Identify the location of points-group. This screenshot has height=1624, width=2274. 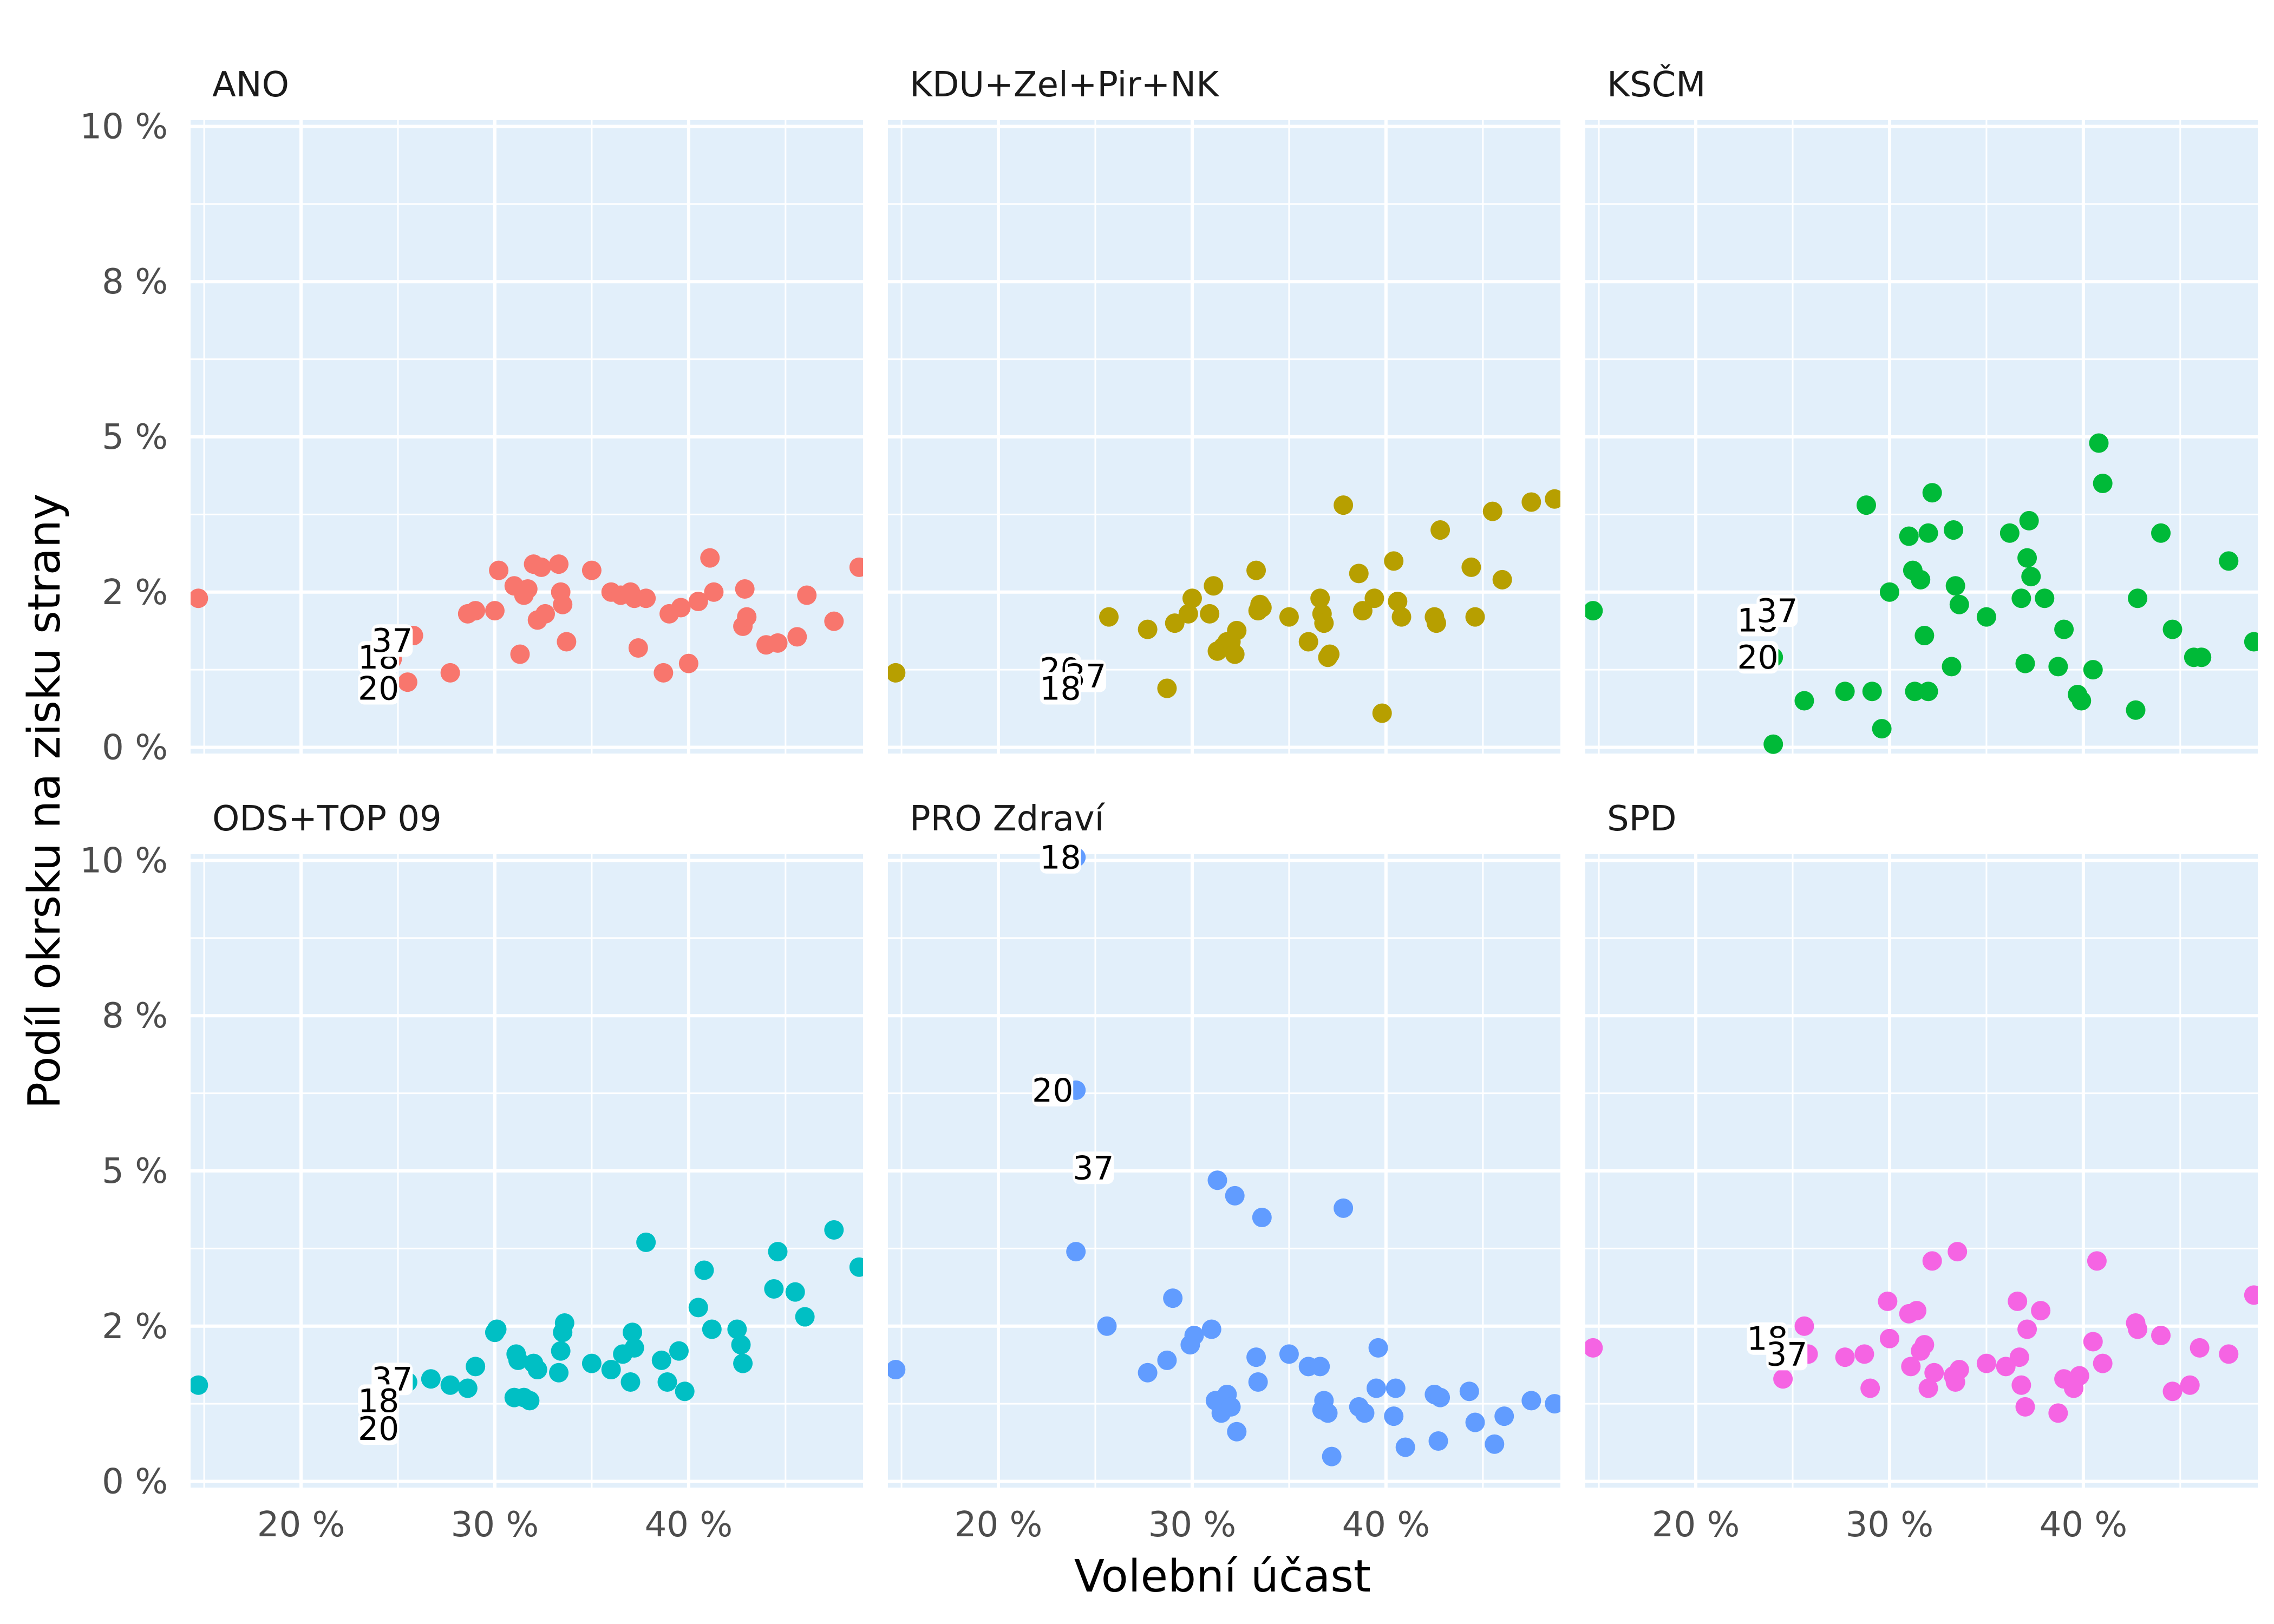
(1224, 606).